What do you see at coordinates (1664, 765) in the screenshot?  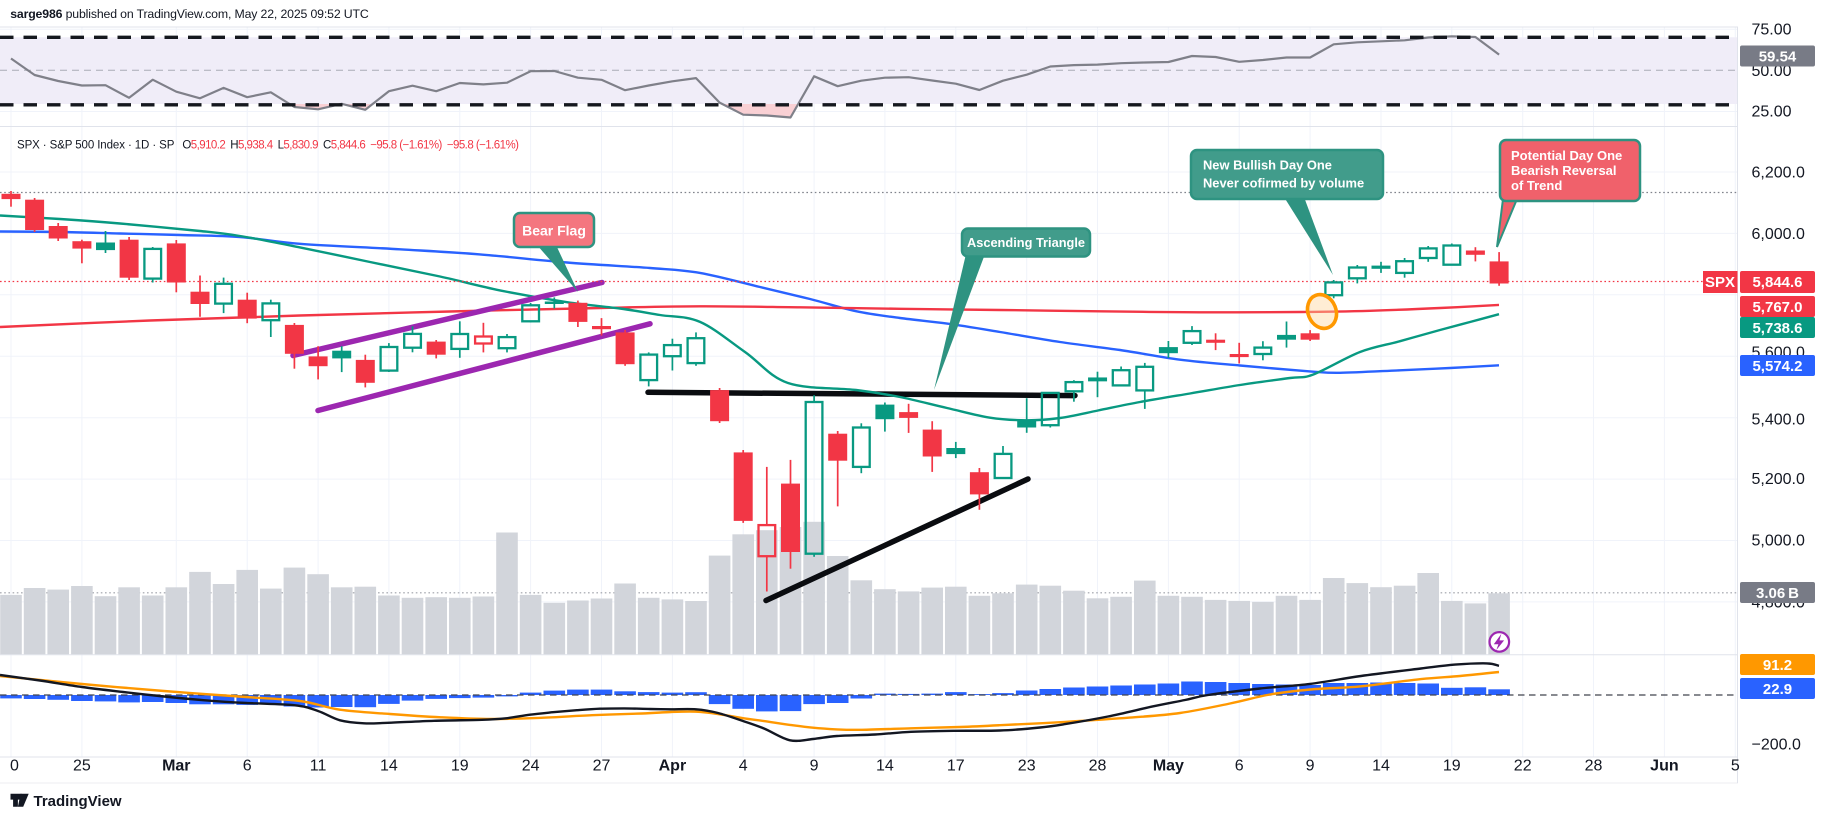 I see `svg-text: Jun` at bounding box center [1664, 765].